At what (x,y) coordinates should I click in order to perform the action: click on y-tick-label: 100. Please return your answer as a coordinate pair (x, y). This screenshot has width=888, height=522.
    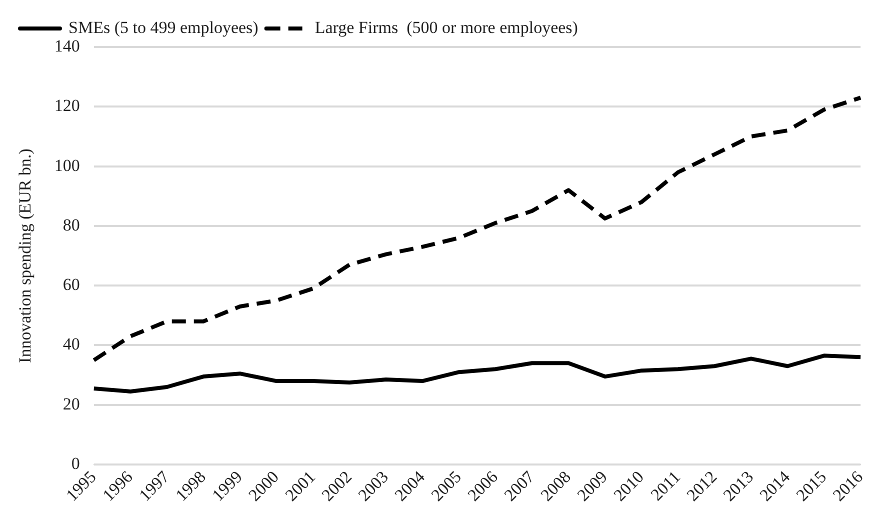
    Looking at the image, I should click on (67, 165).